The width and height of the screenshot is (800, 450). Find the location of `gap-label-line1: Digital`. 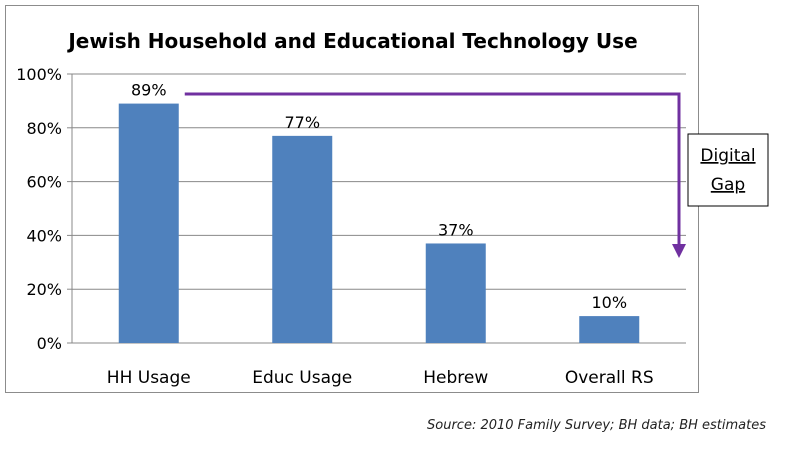

gap-label-line1: Digital is located at coordinates (727, 156).